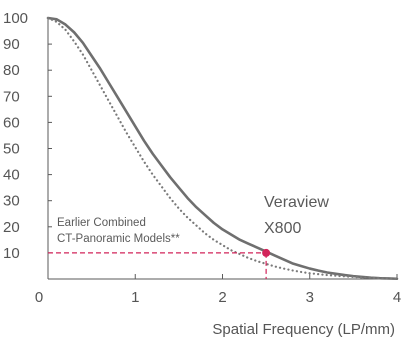 The height and width of the screenshot is (341, 409). I want to click on annotation-veraview-line1: Veraview, so click(296, 202).